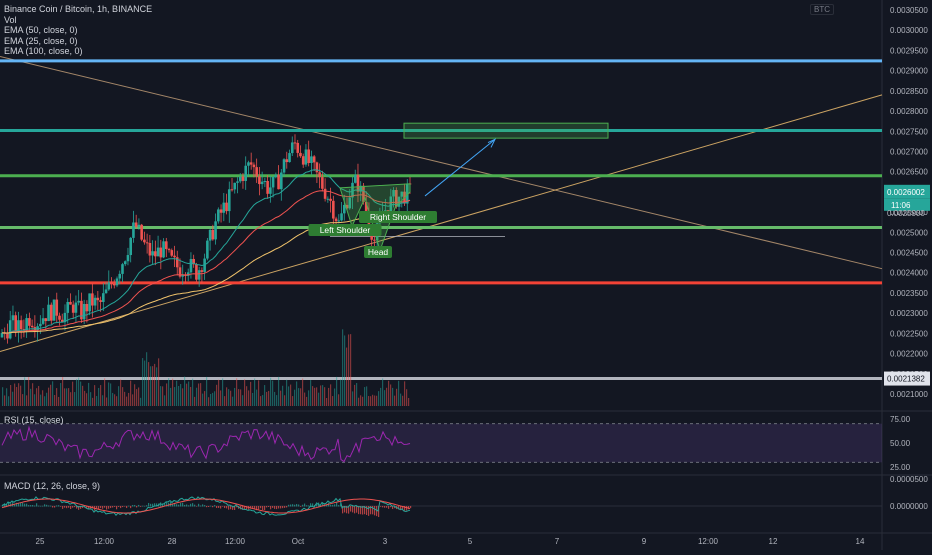  I want to click on last-price-badge, so click(907, 191).